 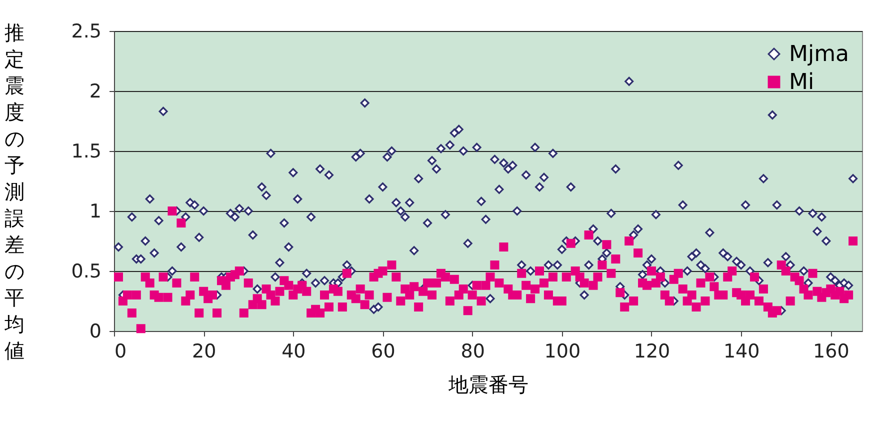 What do you see at coordinates (562, 351) in the screenshot?
I see `x-tick-label: 100` at bounding box center [562, 351].